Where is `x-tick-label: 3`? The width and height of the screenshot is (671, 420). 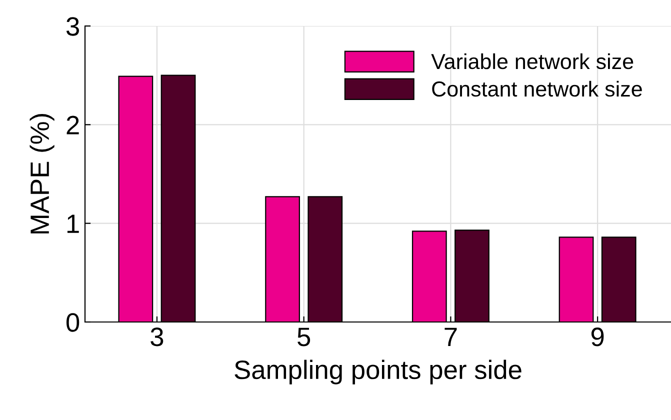
x-tick-label: 3 is located at coordinates (157, 337).